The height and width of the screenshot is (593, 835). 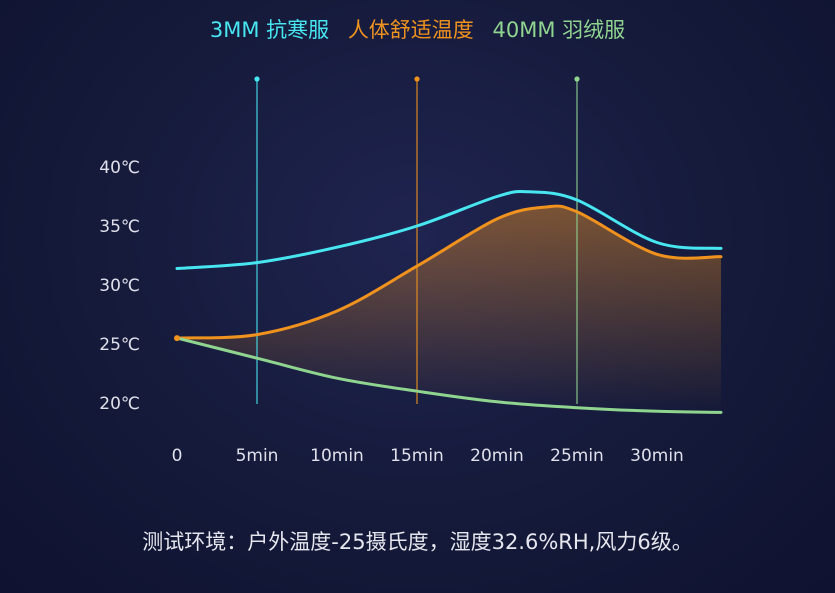 I want to click on y-axis-ticks: 20℃ 25℃ 30℃ 35℃ 40℃, so click(x=119, y=286).